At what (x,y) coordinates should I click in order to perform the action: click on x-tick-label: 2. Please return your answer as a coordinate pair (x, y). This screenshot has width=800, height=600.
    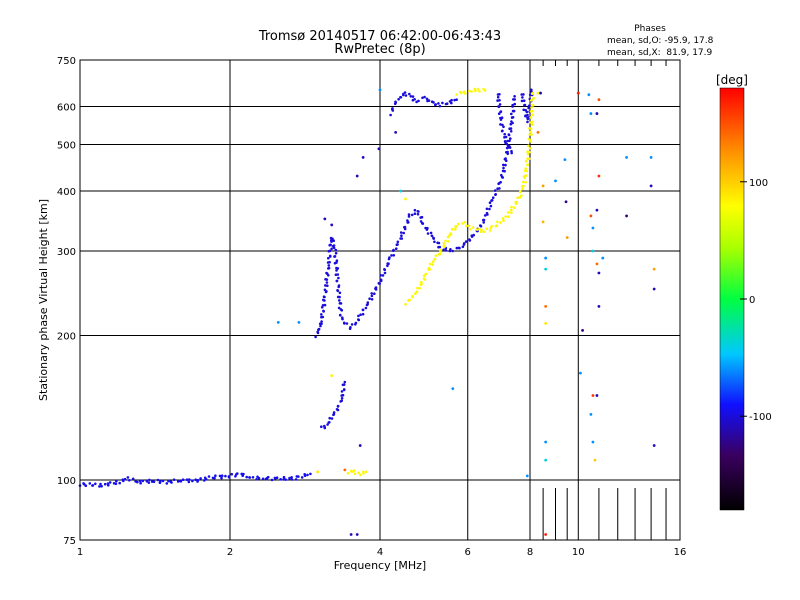
    Looking at the image, I should click on (230, 552).